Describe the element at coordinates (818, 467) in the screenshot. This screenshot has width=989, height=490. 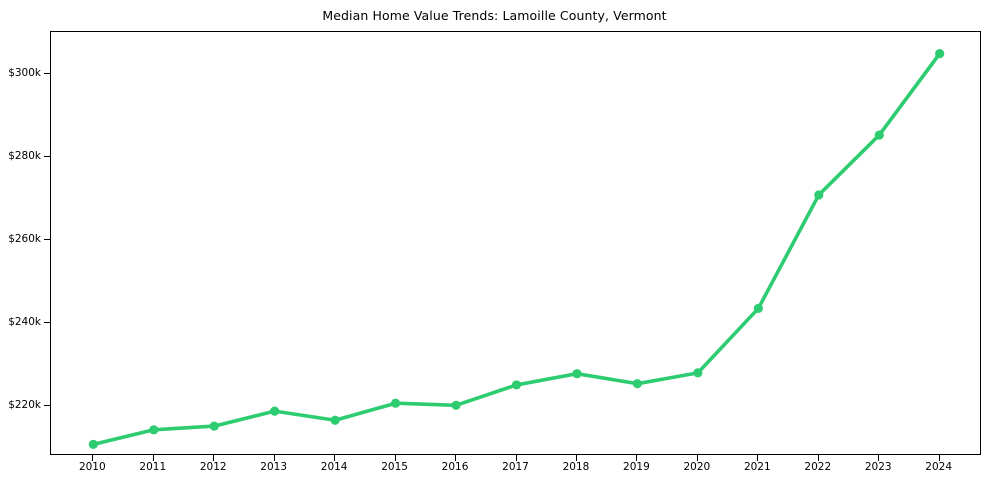
I see `x-axis-tick-label: 2022` at that location.